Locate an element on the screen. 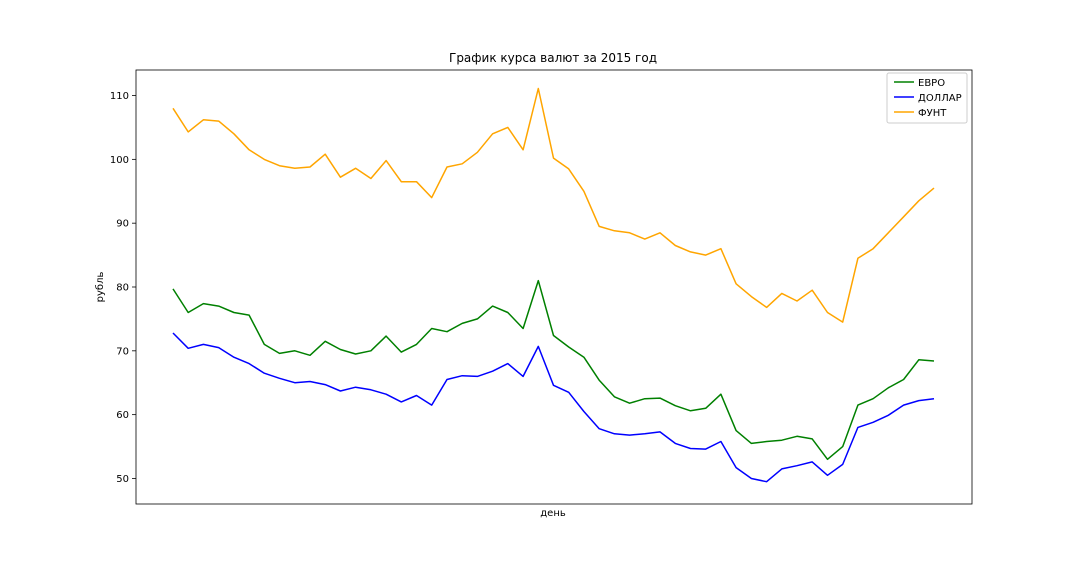 The image size is (1080, 576). y-axis-ticks: 50 60 70 80 90 100 110 is located at coordinates (123, 288).